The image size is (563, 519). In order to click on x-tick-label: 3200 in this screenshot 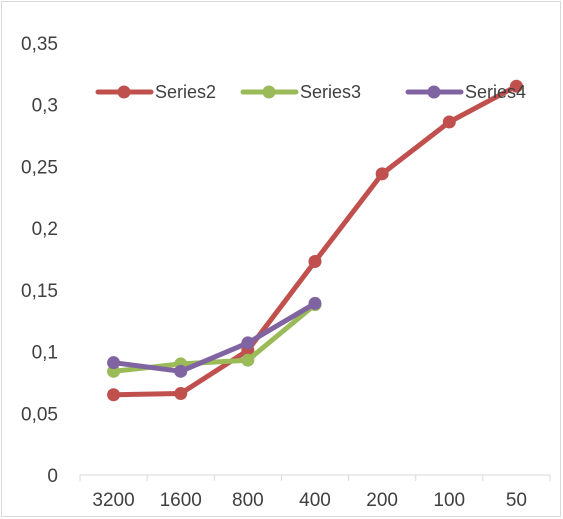, I will do `click(113, 500)`.